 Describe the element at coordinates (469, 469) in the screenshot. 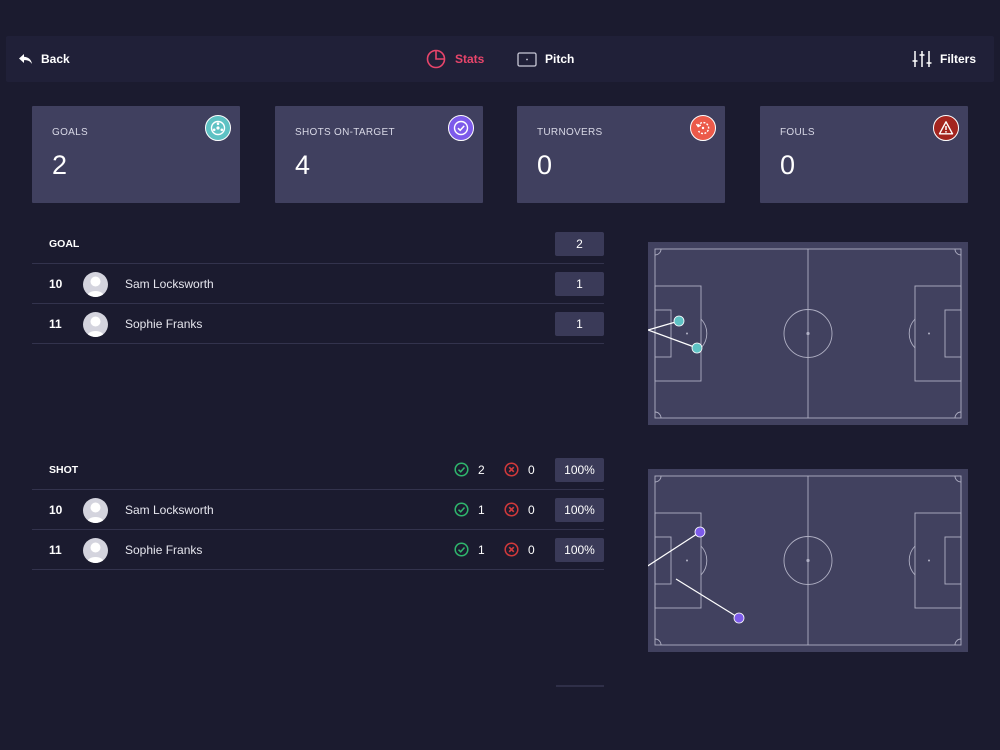

I see `shot-success-count: 2` at that location.